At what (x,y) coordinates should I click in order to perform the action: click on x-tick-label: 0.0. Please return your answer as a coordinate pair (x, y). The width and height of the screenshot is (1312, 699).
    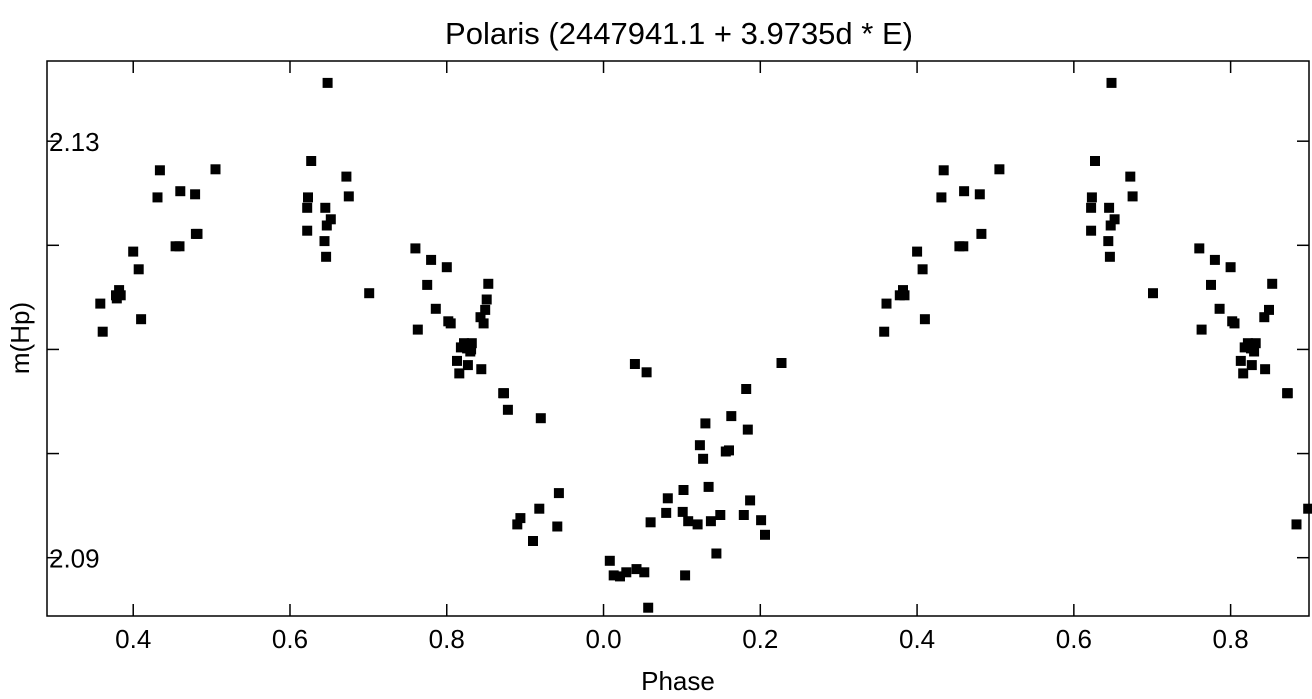
    Looking at the image, I should click on (603, 639).